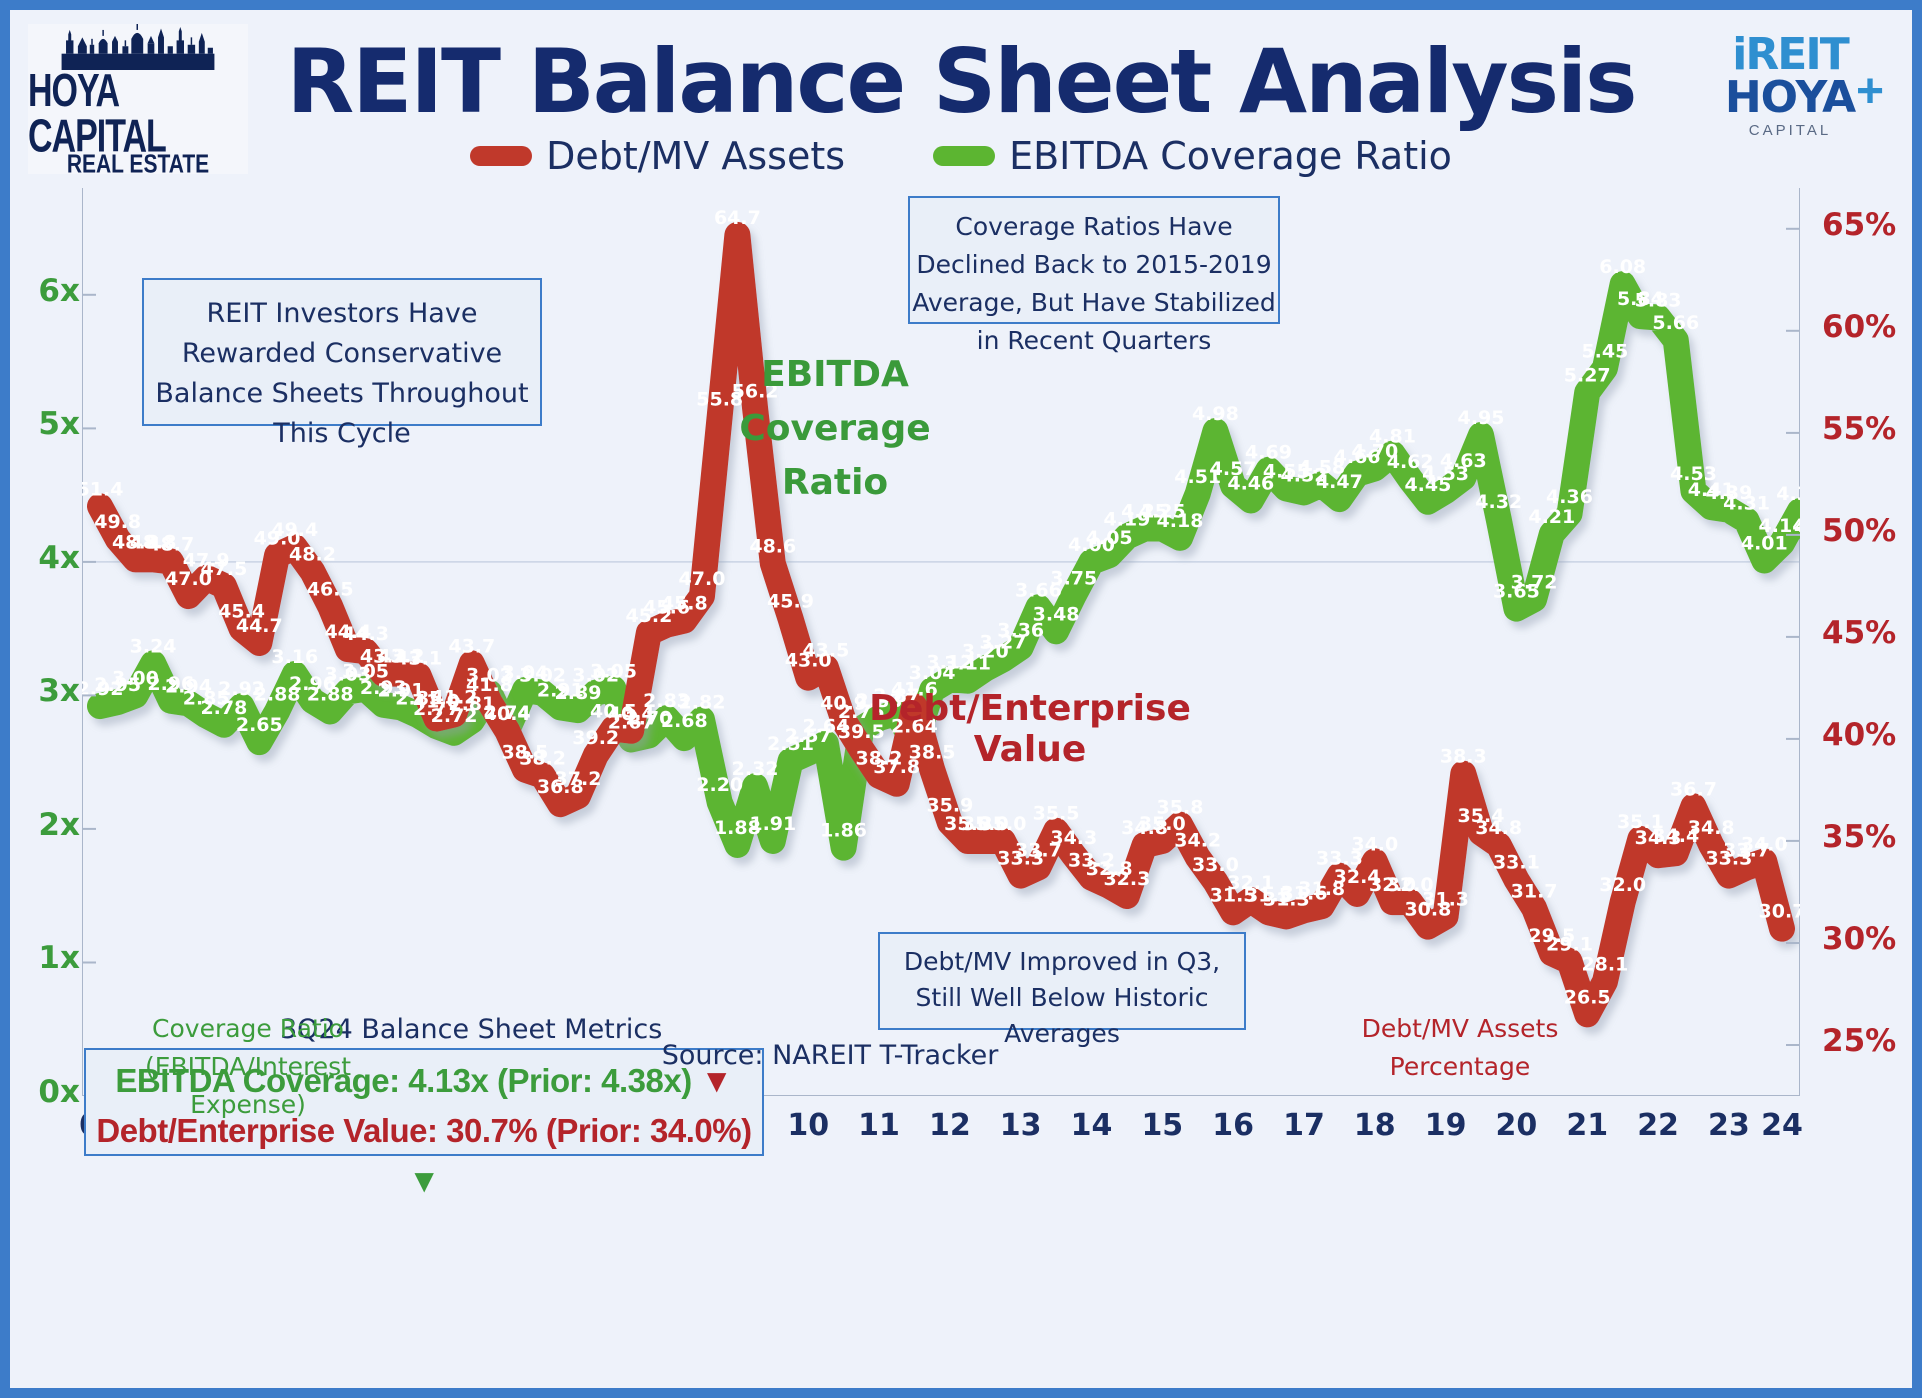  I want to click on legend-label-debt: Debt/MV Assets, so click(696, 156).